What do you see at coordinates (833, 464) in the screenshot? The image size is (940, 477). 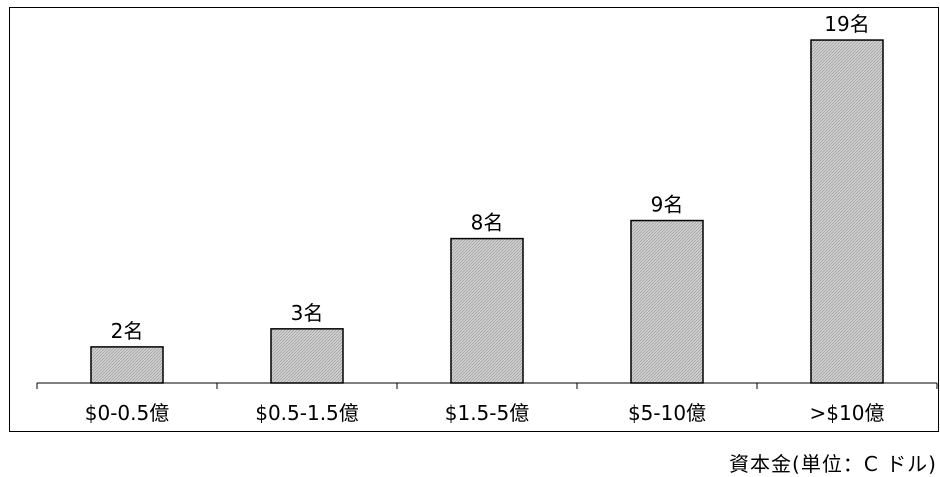 I see `x-axis-unit-label: 資本金(単位：C ドル)` at bounding box center [833, 464].